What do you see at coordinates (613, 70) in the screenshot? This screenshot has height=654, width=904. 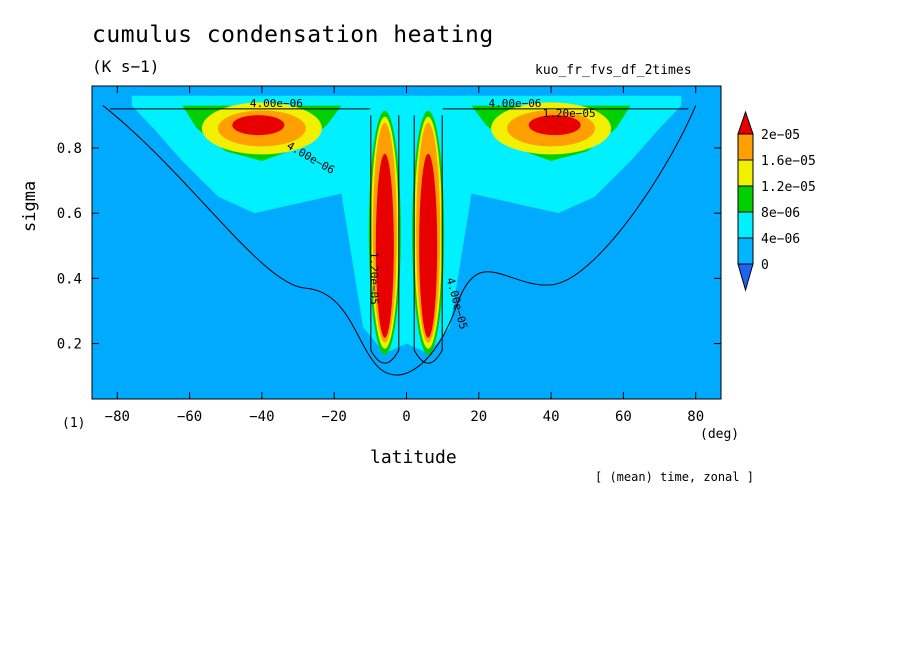 I see `run-name-label: kuo_fr_fvs_df_2times` at bounding box center [613, 70].